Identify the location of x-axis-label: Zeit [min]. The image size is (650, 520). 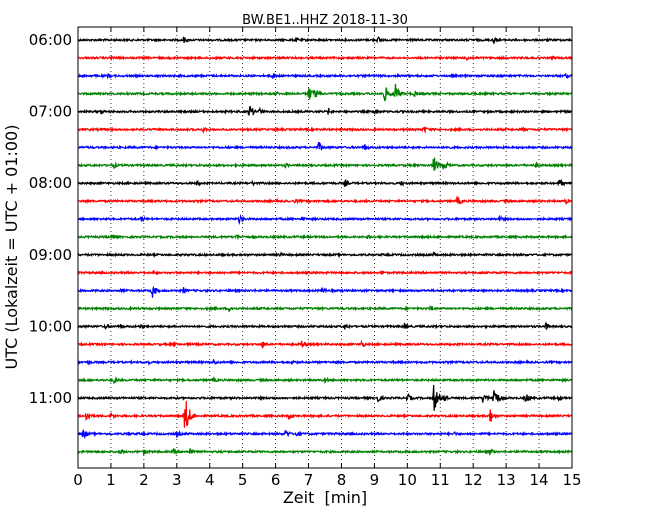
(325, 497).